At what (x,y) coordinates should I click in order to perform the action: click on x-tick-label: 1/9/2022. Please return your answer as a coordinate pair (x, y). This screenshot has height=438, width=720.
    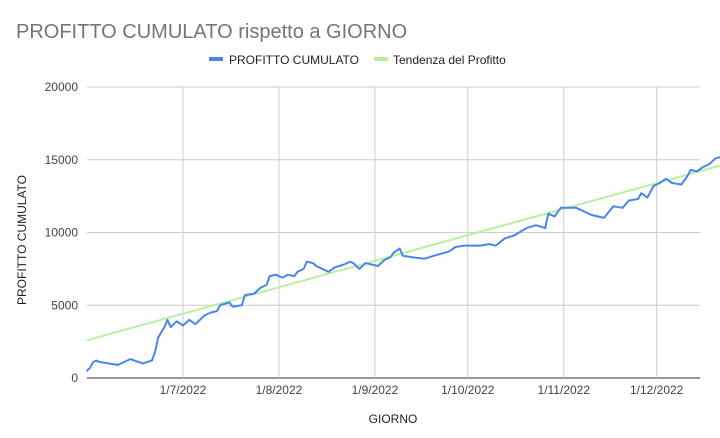
    Looking at the image, I should click on (375, 390).